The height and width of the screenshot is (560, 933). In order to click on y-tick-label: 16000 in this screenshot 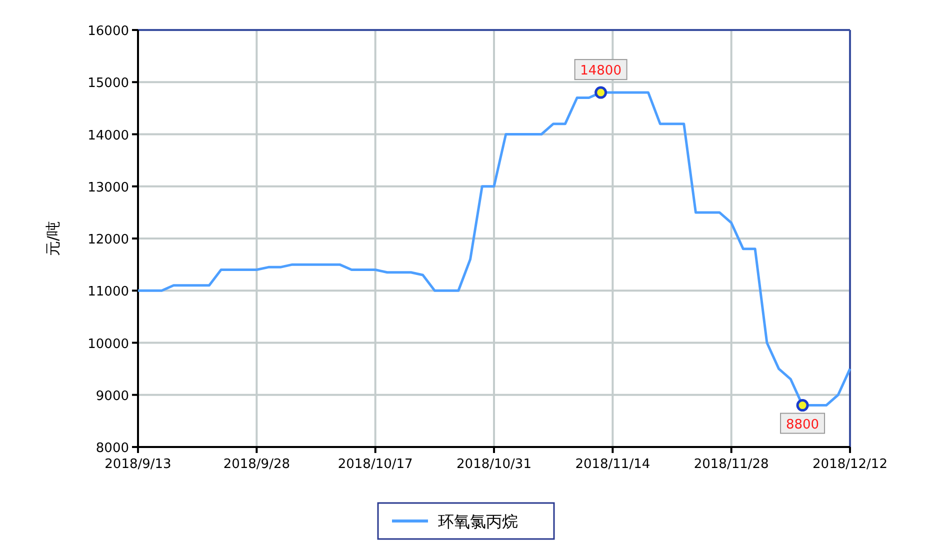, I will do `click(108, 31)`.